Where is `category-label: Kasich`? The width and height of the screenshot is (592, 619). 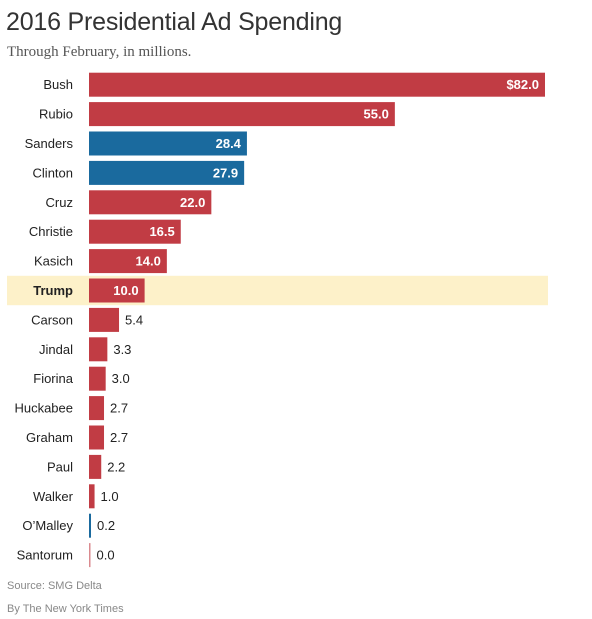
category-label: Kasich is located at coordinates (53, 261).